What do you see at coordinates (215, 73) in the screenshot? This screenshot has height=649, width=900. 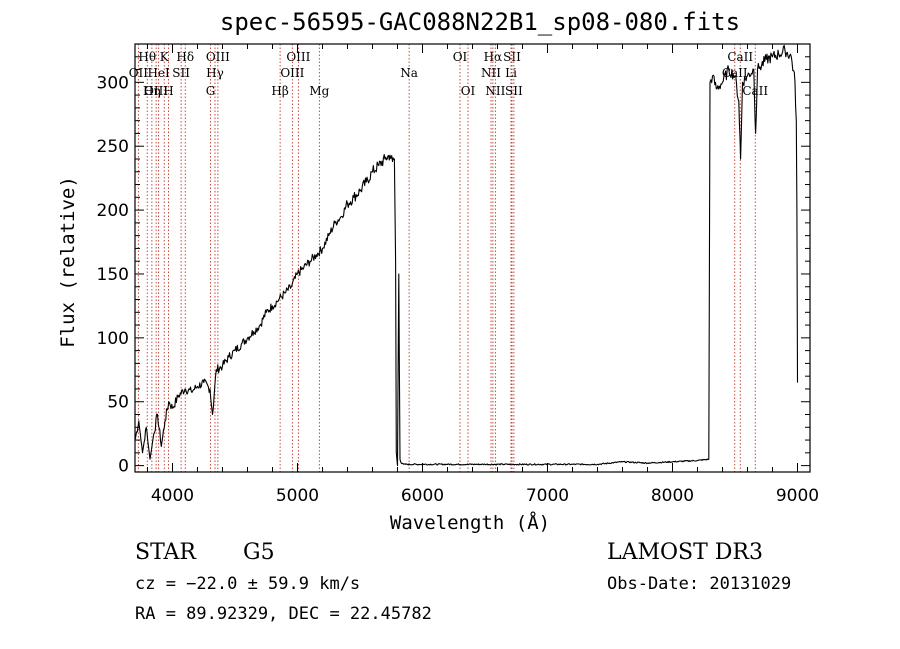 I see `spectral-line-label: Hγ` at bounding box center [215, 73].